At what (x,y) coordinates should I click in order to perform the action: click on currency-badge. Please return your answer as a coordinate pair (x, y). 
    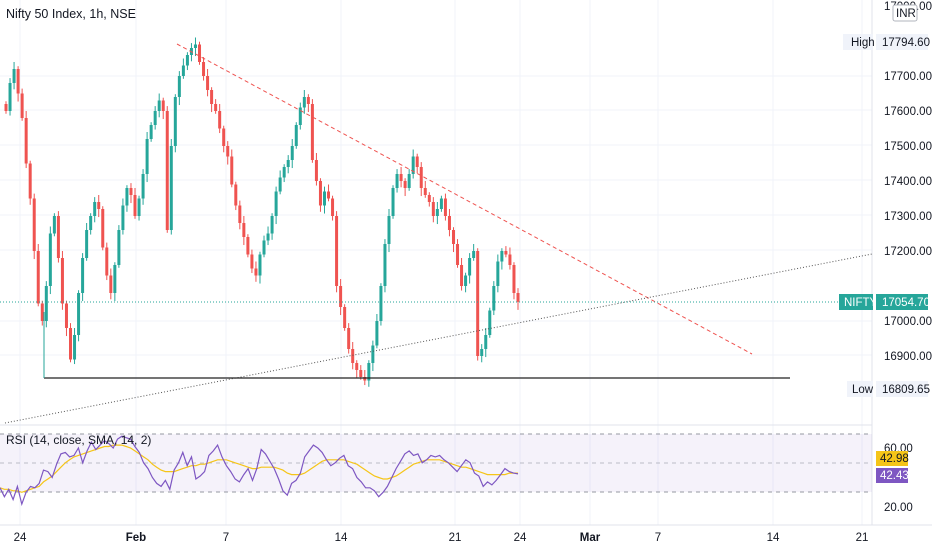
    Looking at the image, I should click on (905, 13).